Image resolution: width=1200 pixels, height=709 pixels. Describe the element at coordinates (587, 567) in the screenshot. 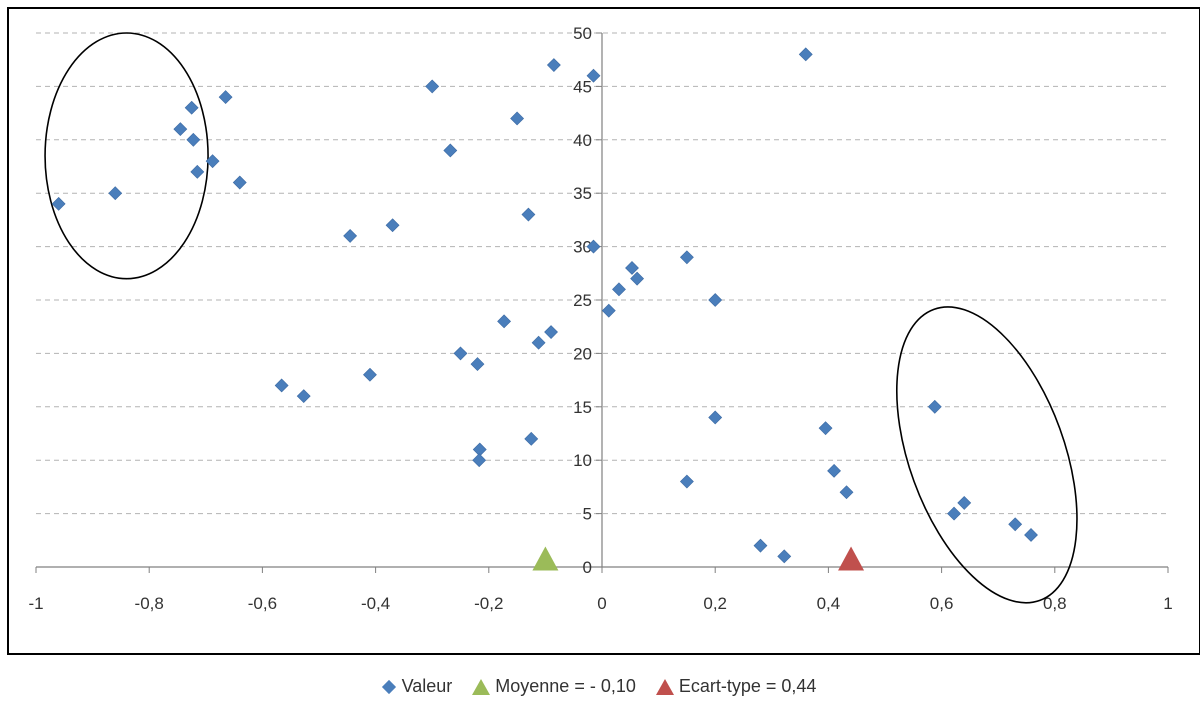

I see `y-tick-label: 0` at that location.